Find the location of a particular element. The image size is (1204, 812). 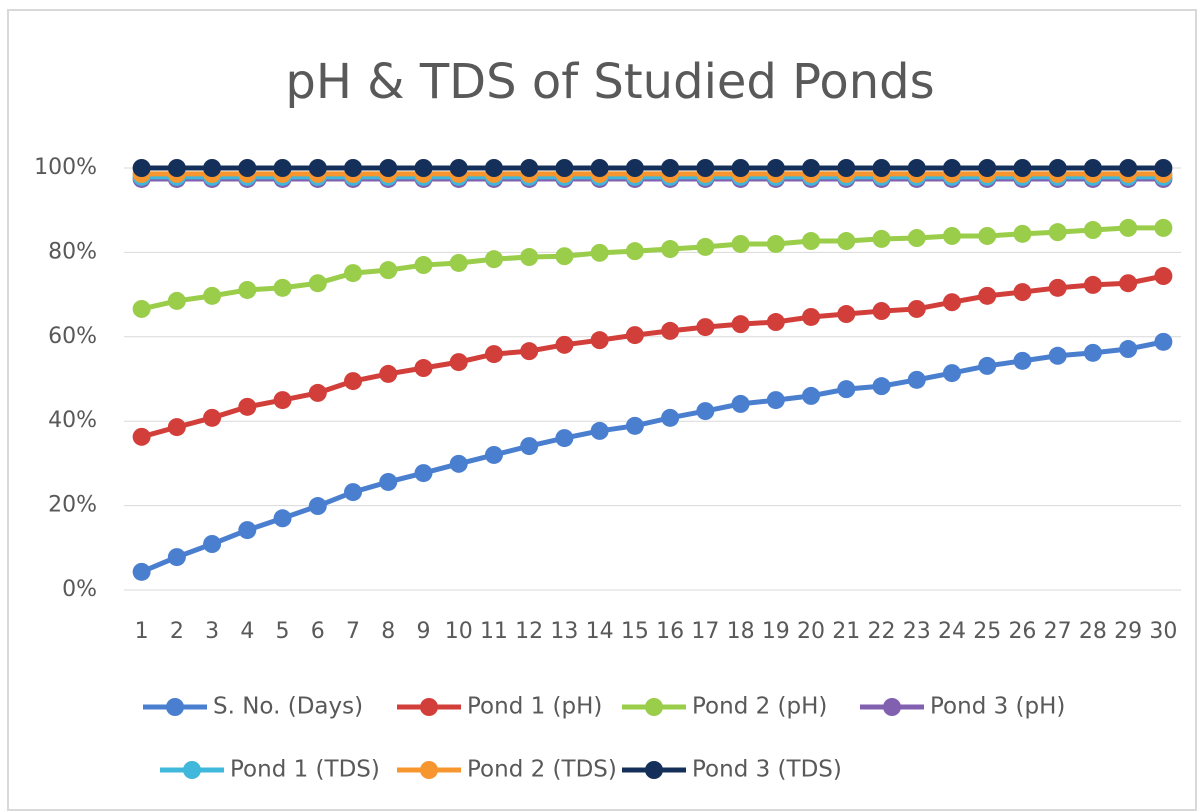

legend-label: Pond 1 (pH) is located at coordinates (534, 707).